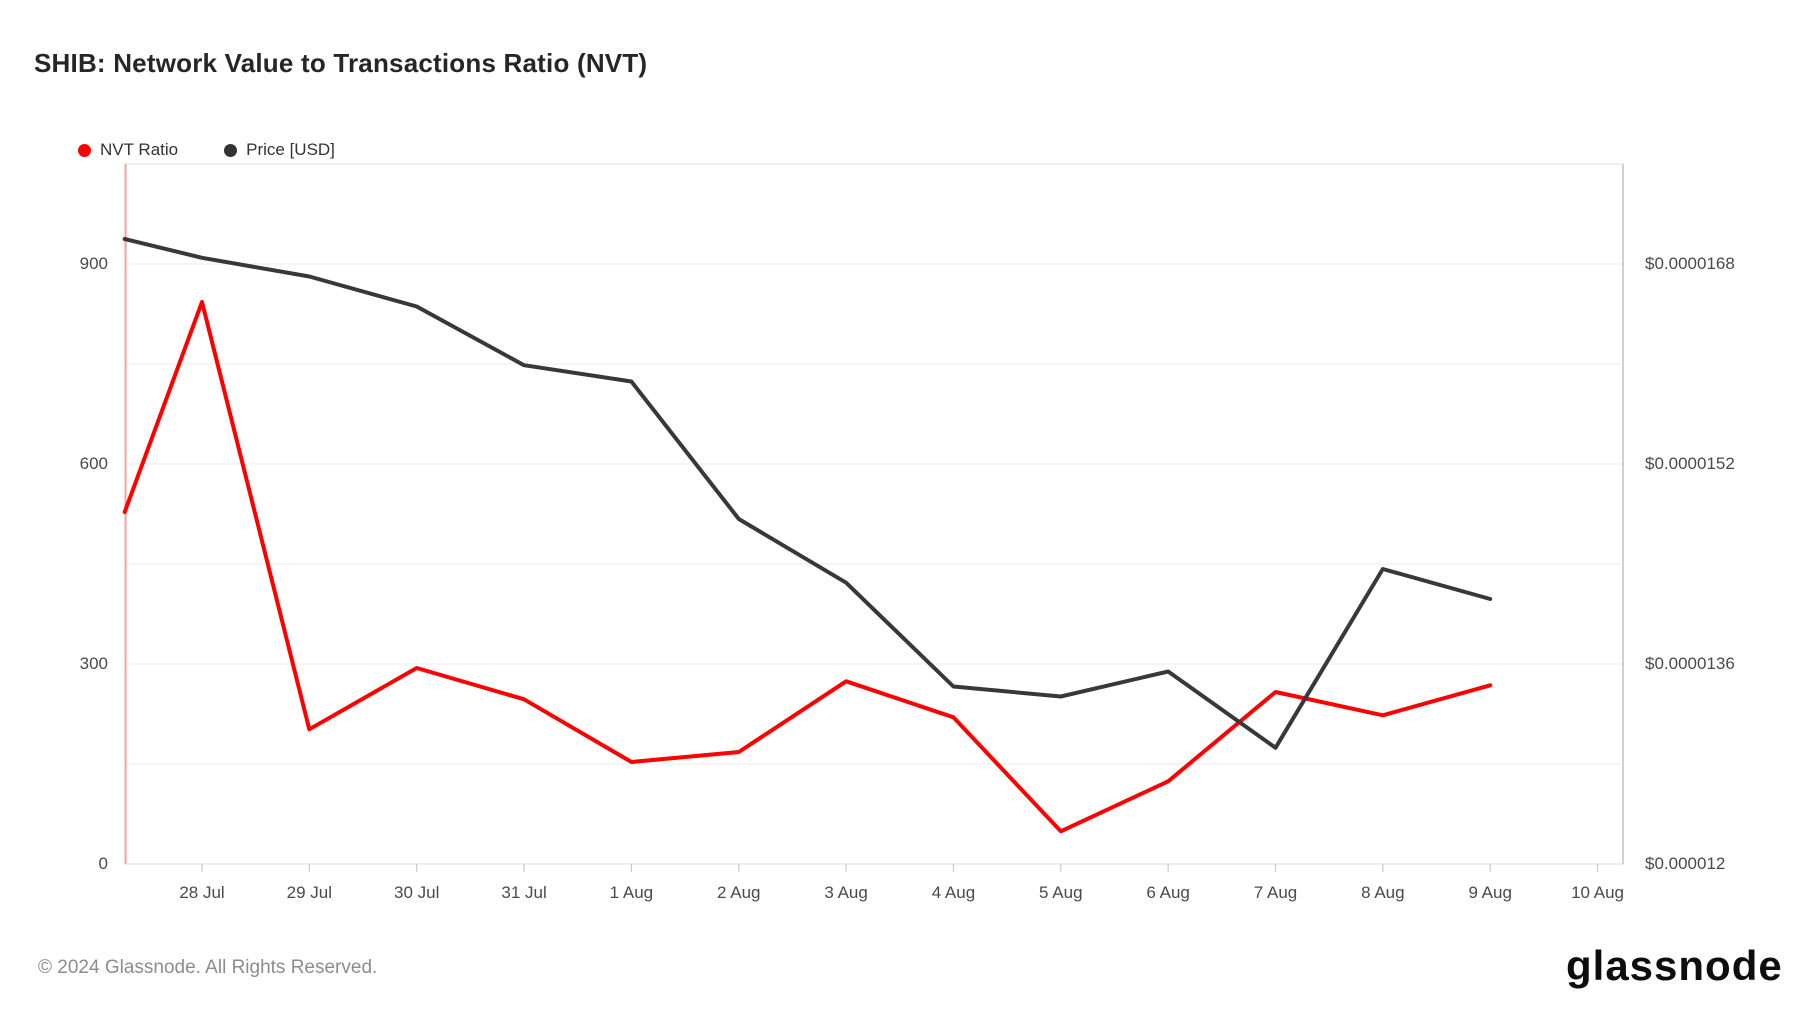 The width and height of the screenshot is (1800, 1013). Describe the element at coordinates (1685, 863) in the screenshot. I see `price-axis-tick-label: $0.000012` at that location.